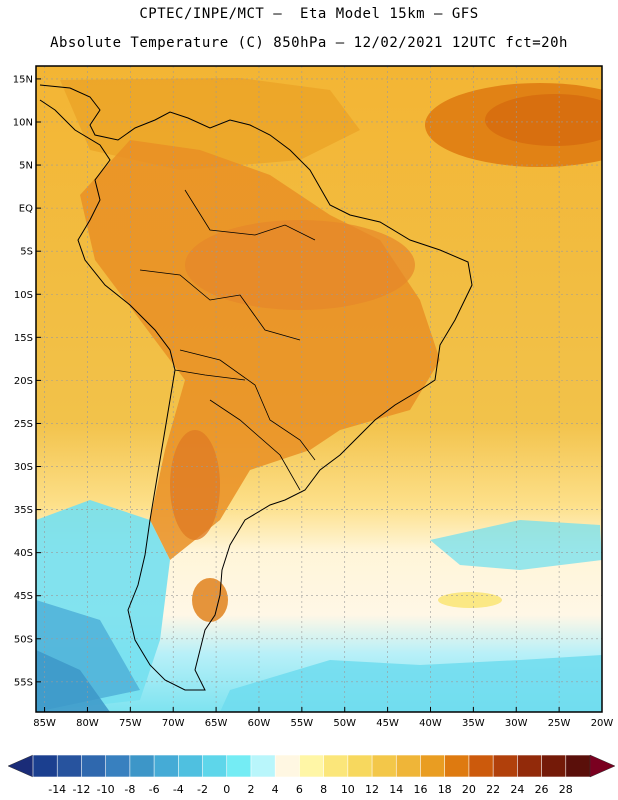  What do you see at coordinates (129, 789) in the screenshot?
I see `colorbar-label: -8` at bounding box center [129, 789].